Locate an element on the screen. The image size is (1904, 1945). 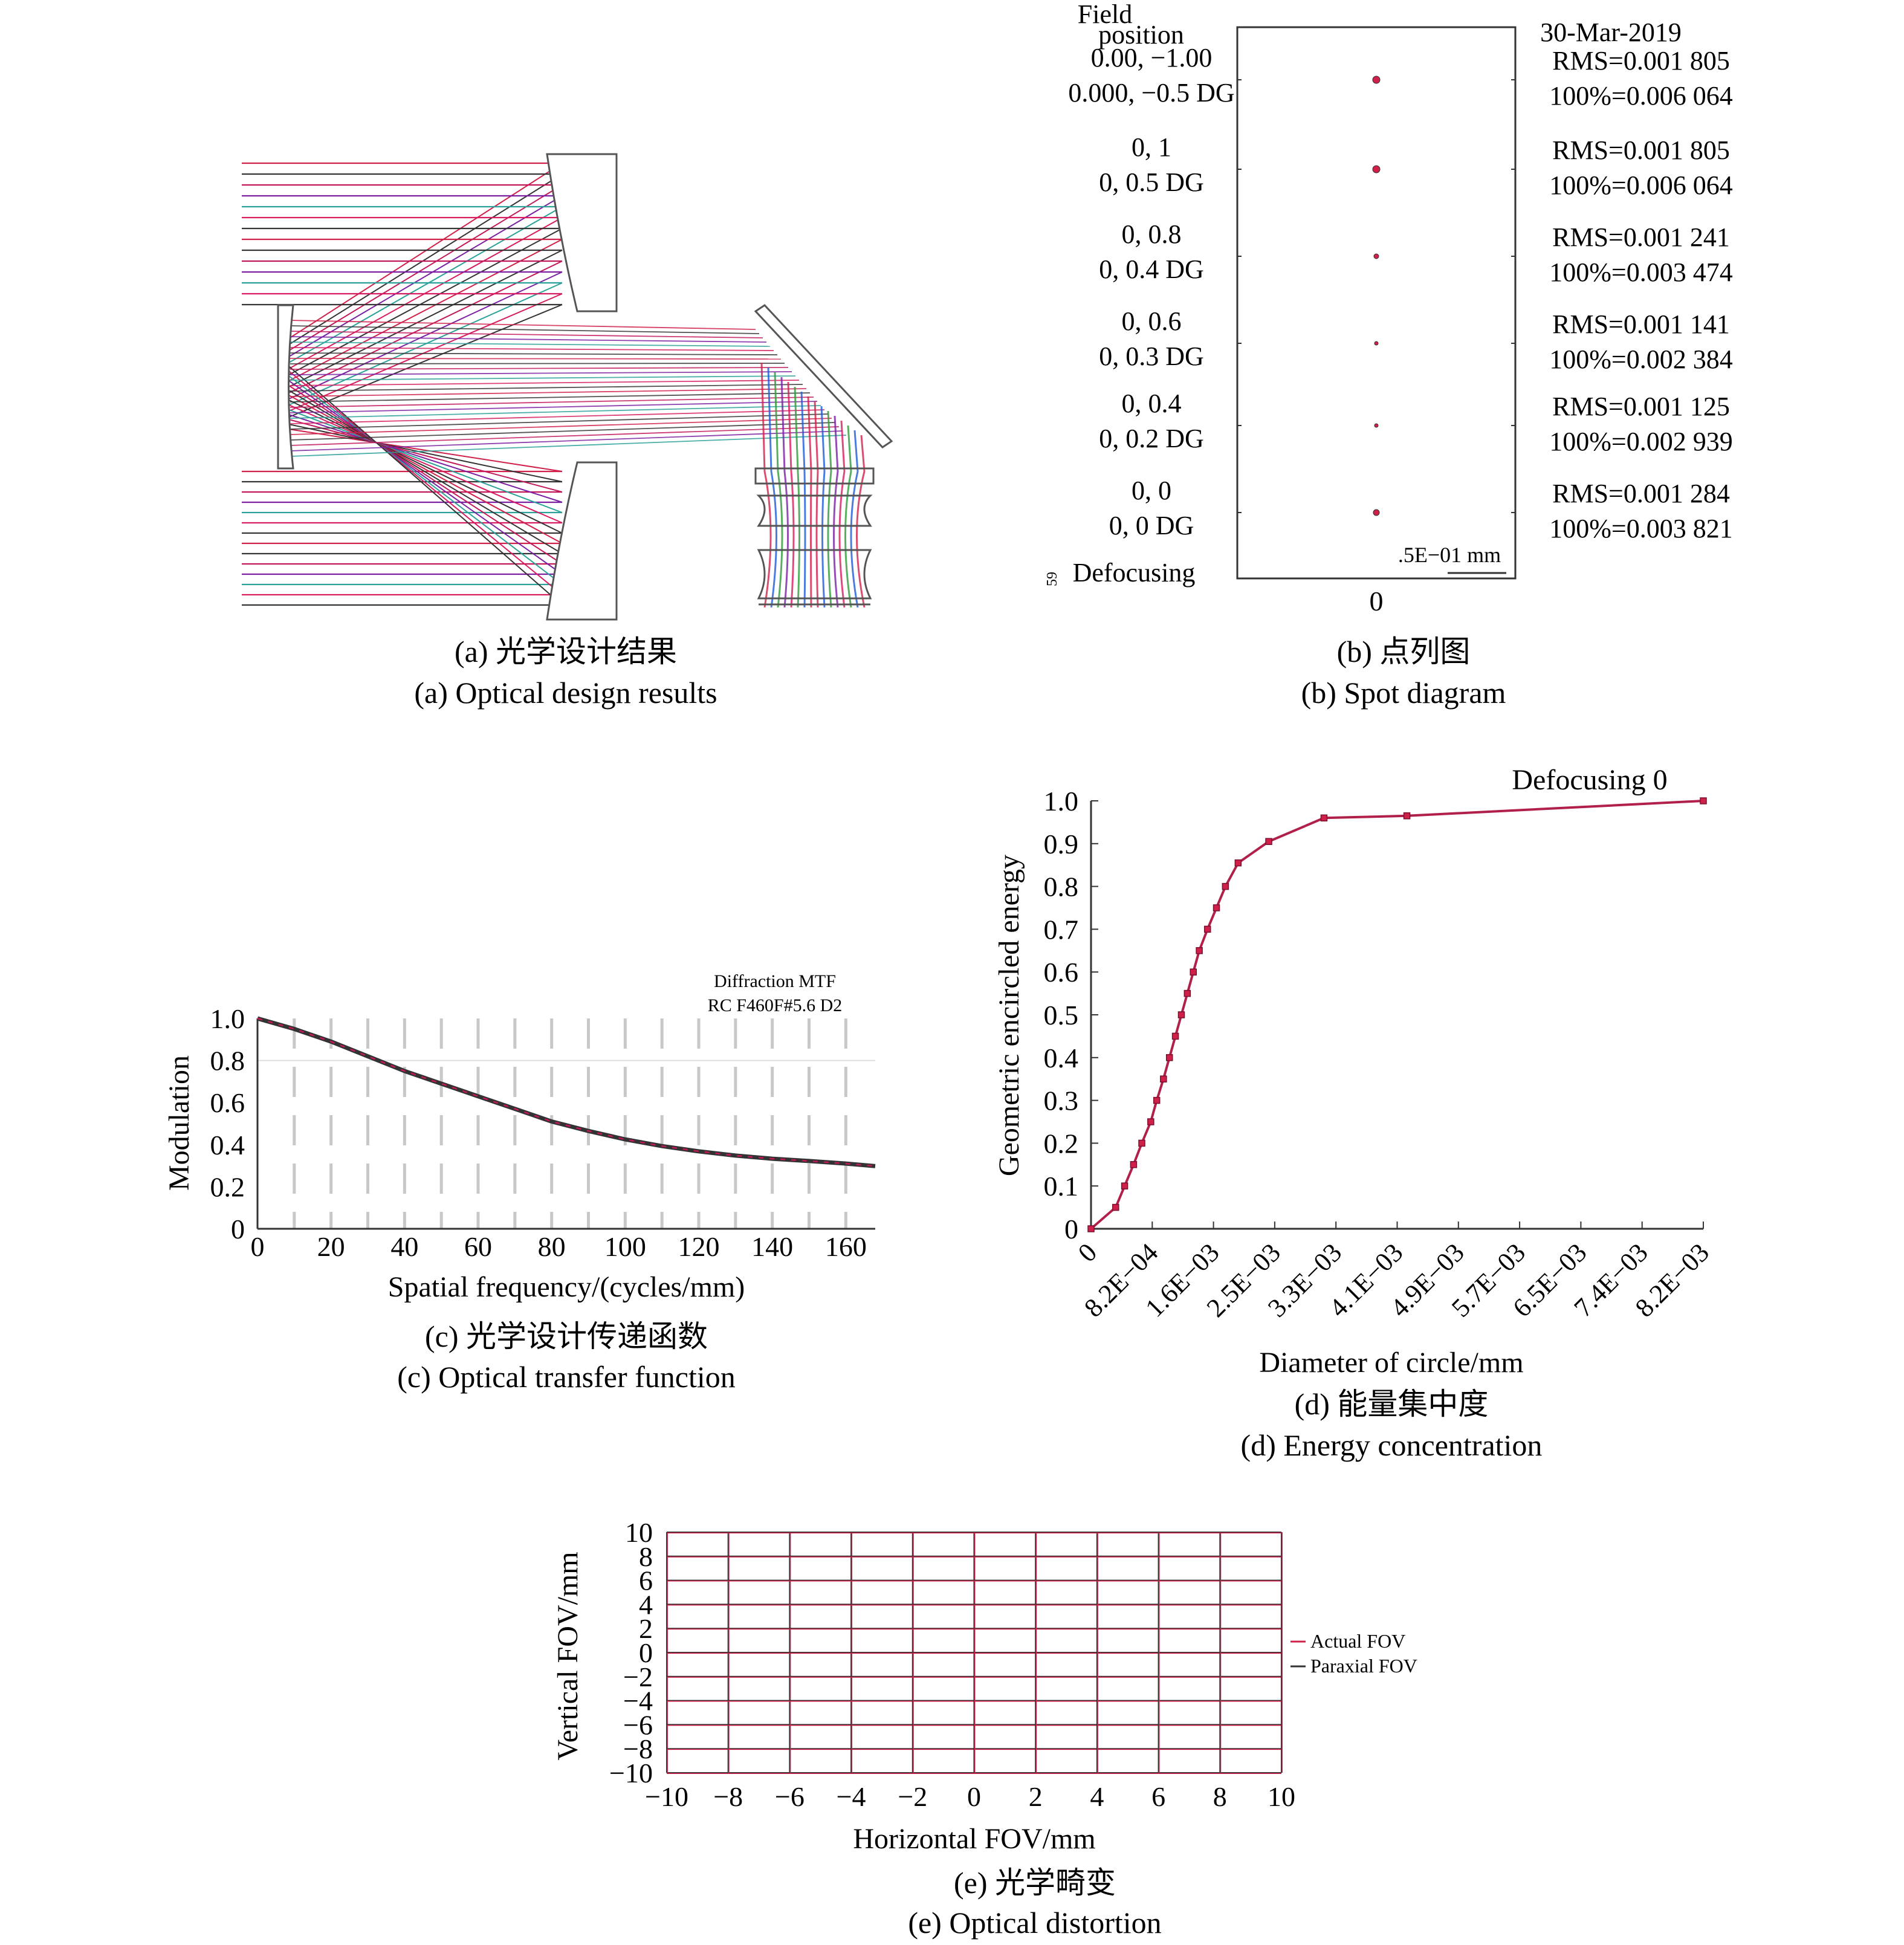
geo-radius: 100%=0.003 821 is located at coordinates (1640, 528).